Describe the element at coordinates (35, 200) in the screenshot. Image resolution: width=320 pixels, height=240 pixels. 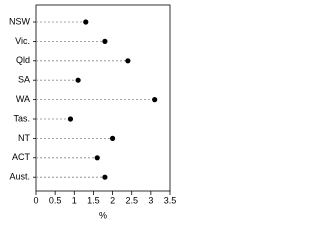
I see `x-tick-label: 0` at that location.